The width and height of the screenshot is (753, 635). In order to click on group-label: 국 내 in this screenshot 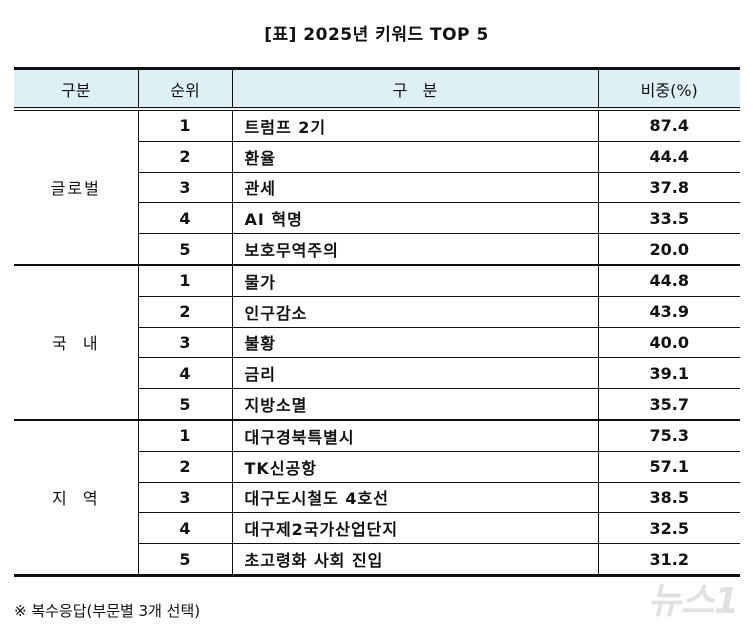, I will do `click(76, 342)`.